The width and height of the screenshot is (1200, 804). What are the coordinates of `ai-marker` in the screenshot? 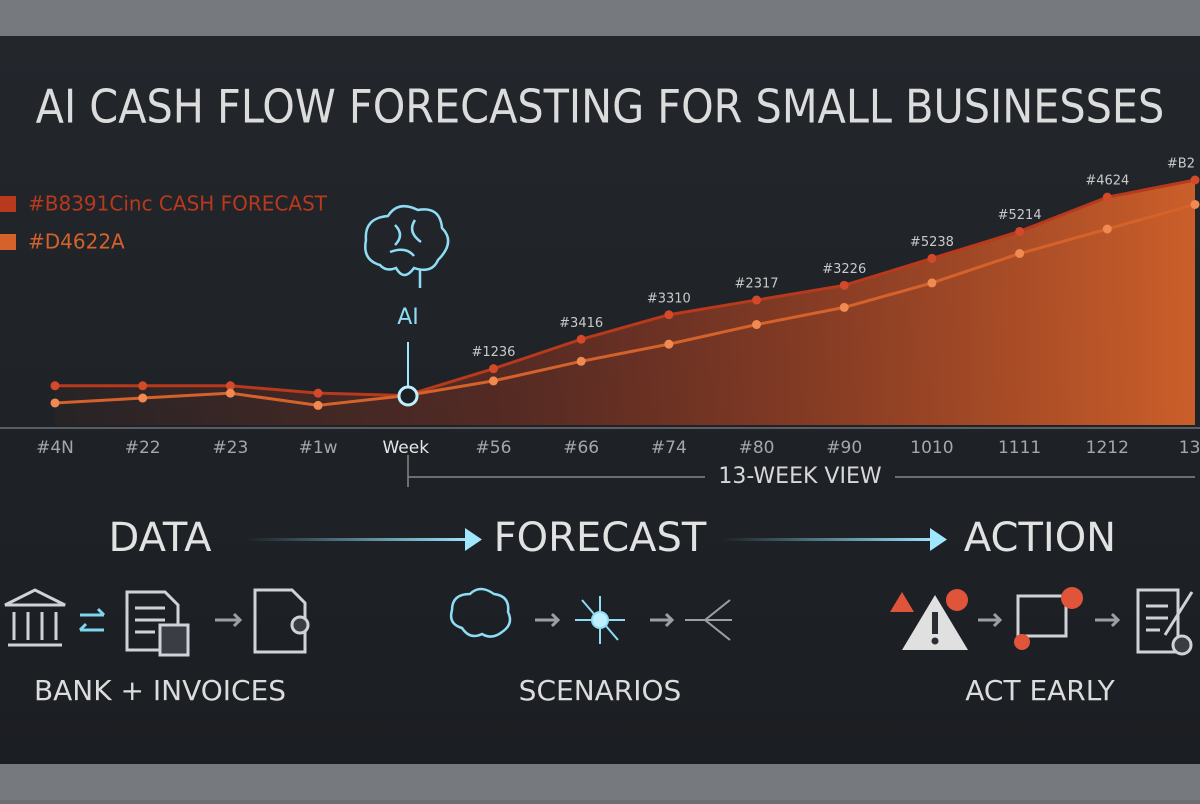 It's located at (408, 396).